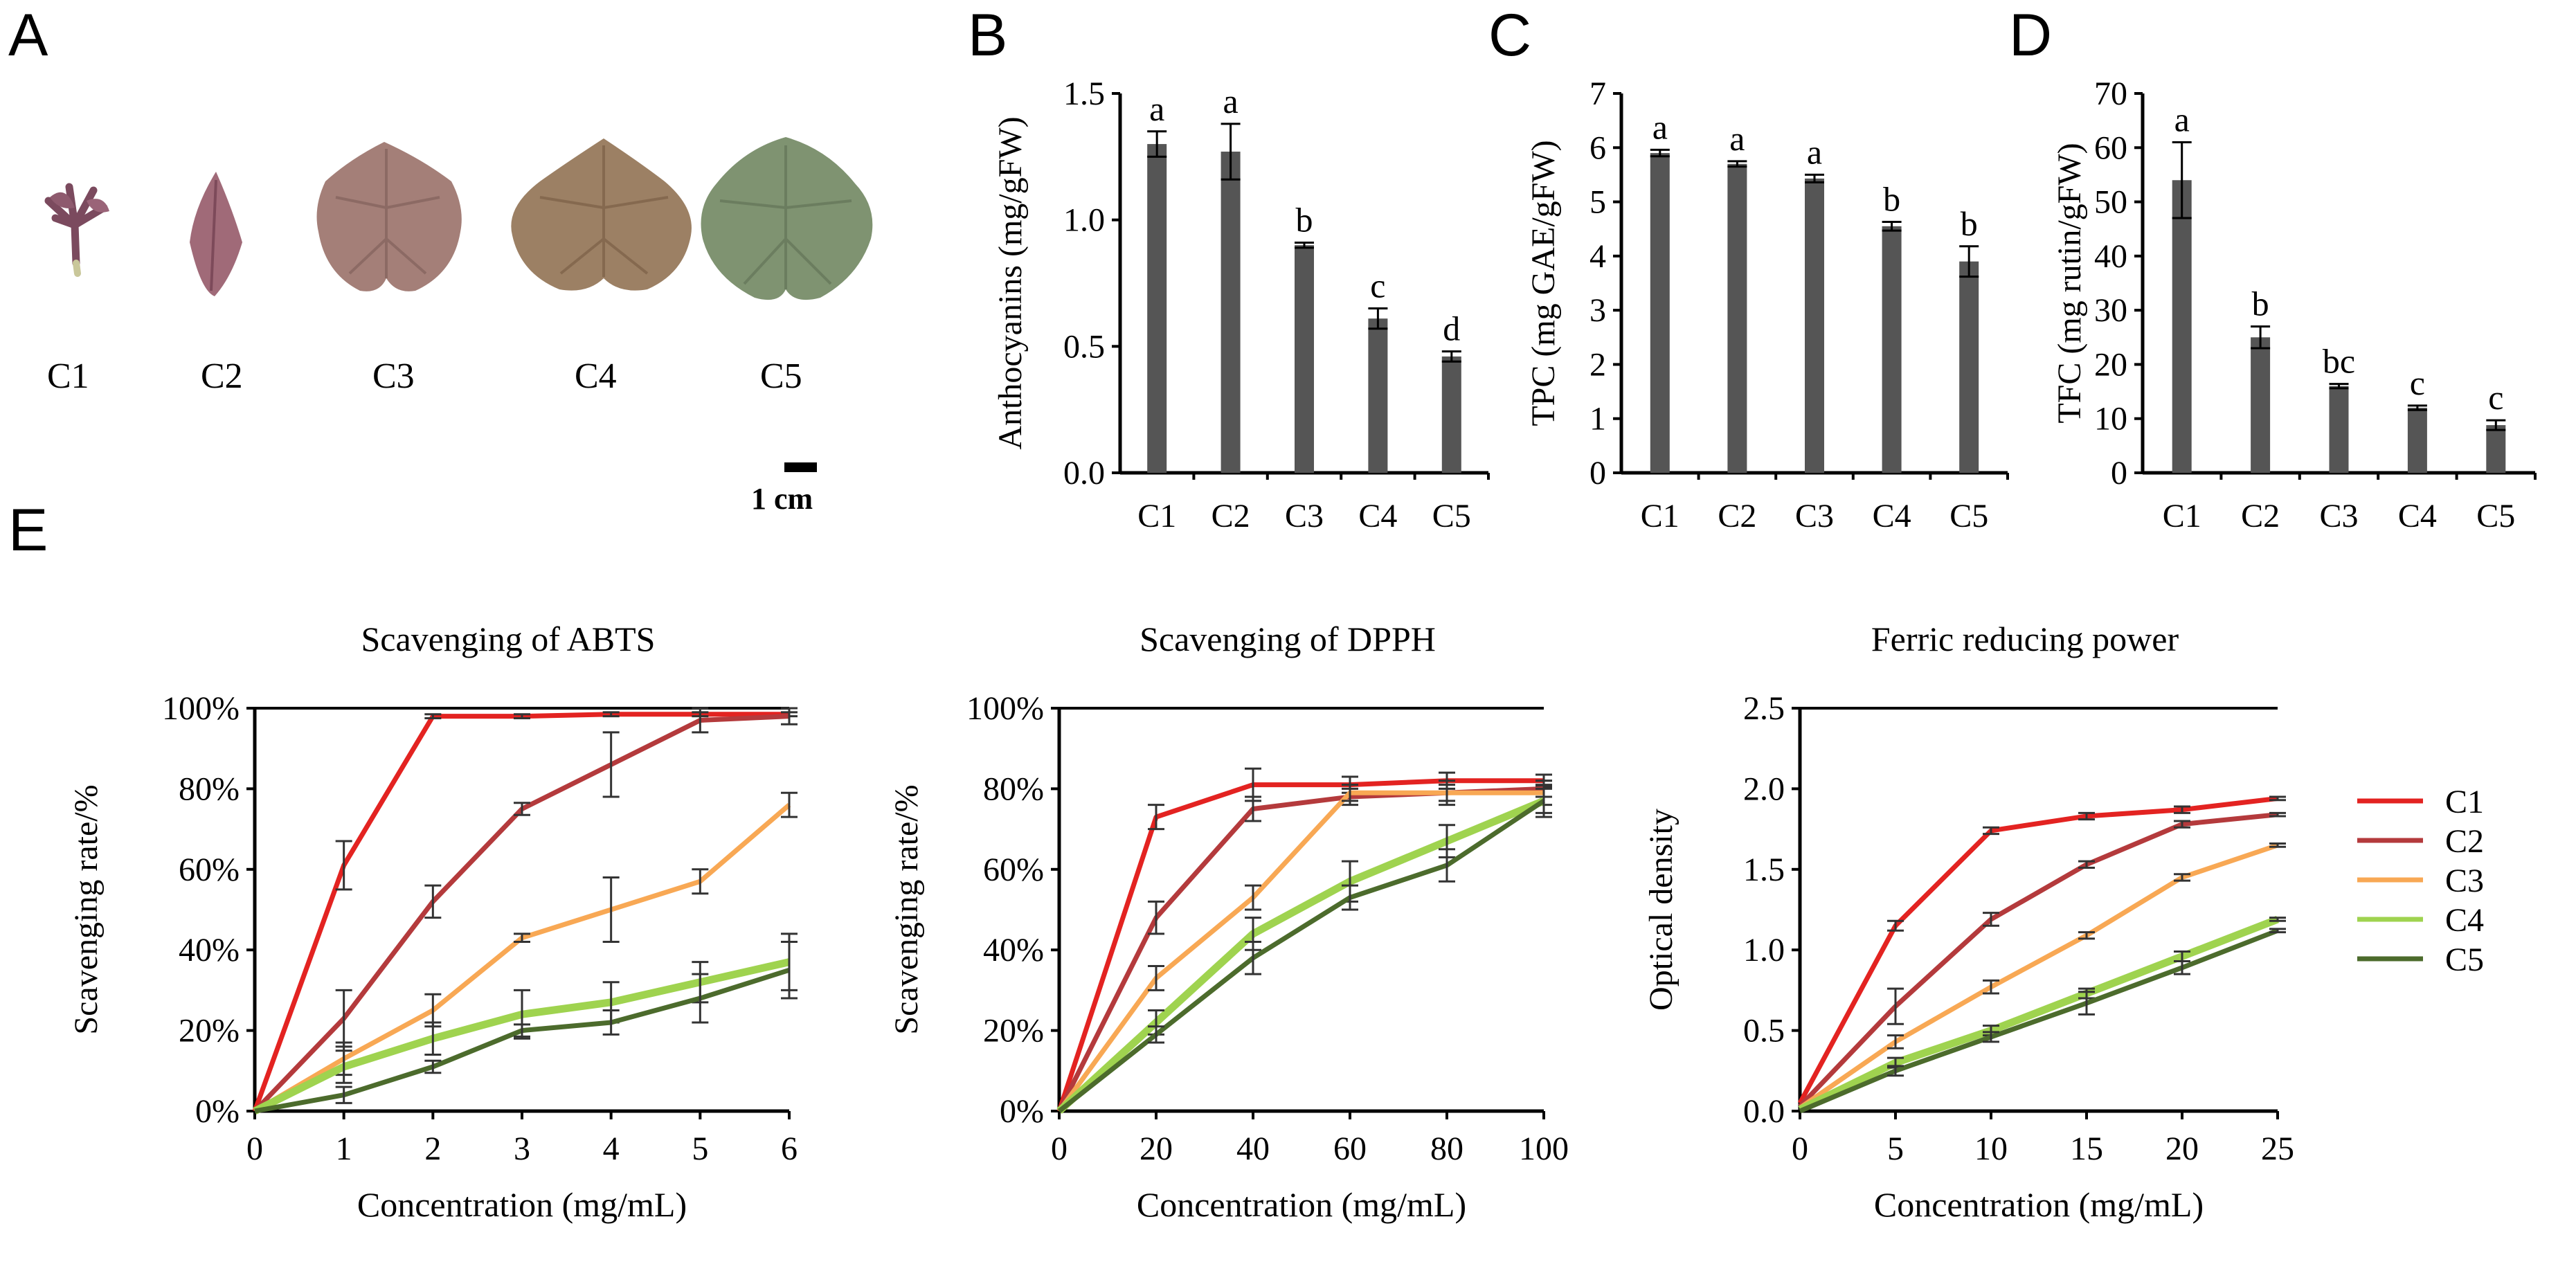  What do you see at coordinates (700, 1148) in the screenshot?
I see `x-tick-label: 5` at bounding box center [700, 1148].